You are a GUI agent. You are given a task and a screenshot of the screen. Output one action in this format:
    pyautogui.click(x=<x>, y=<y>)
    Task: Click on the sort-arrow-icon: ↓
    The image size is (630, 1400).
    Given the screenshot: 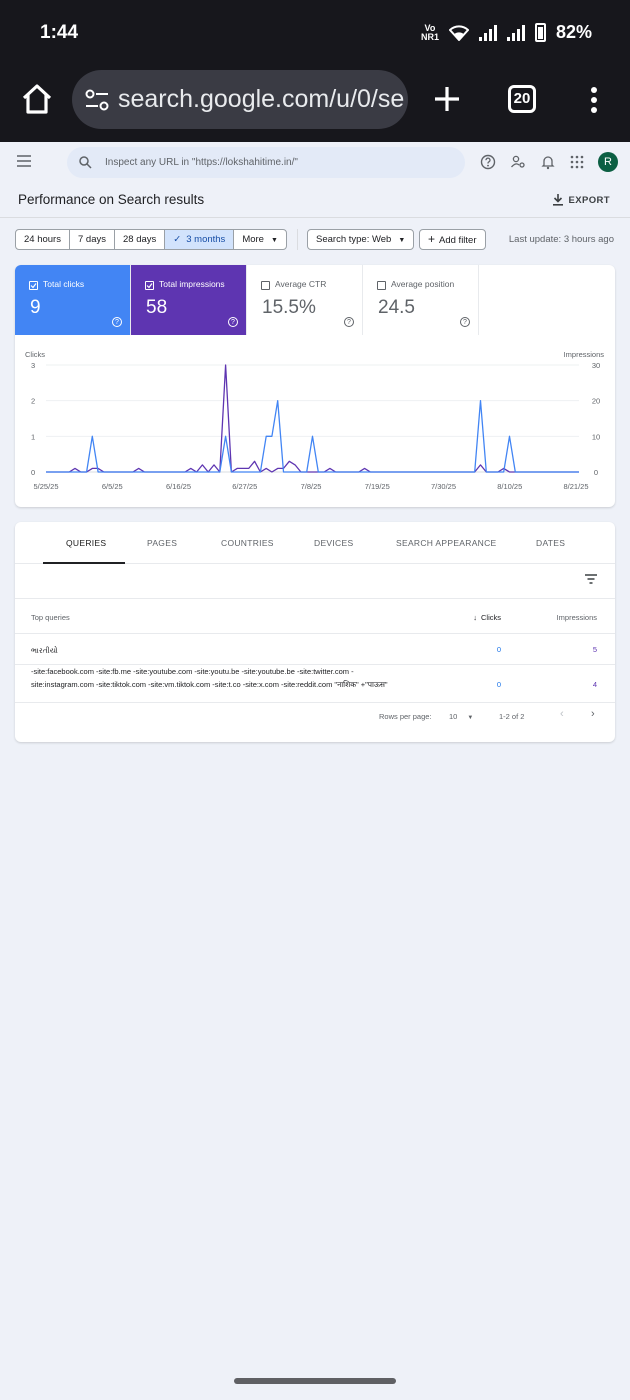 What is the action you would take?
    pyautogui.click(x=475, y=617)
    